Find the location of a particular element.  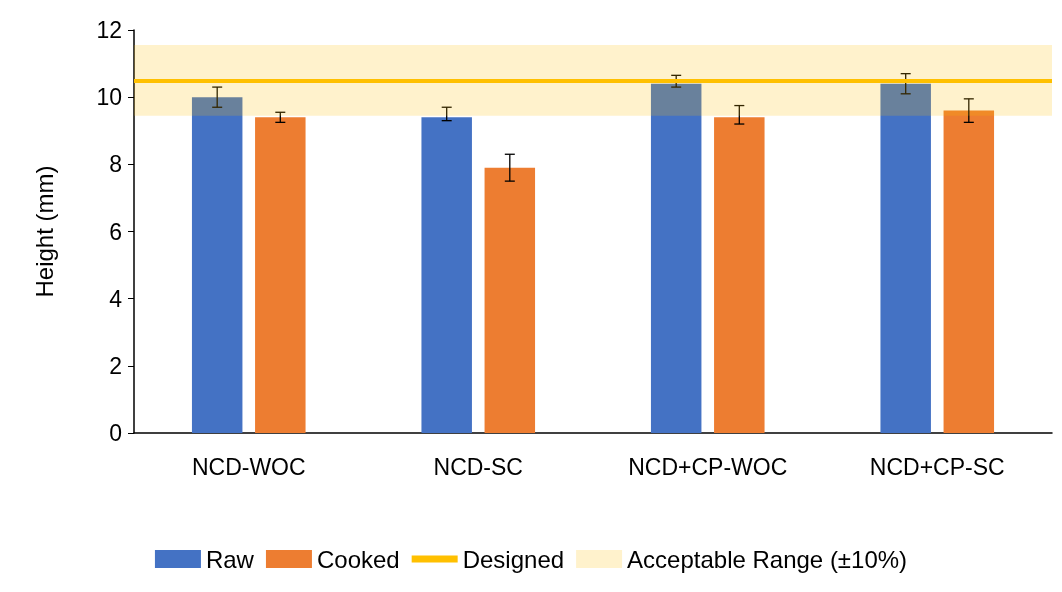

x-tick-label: NCD+CP-SC is located at coordinates (937, 466).